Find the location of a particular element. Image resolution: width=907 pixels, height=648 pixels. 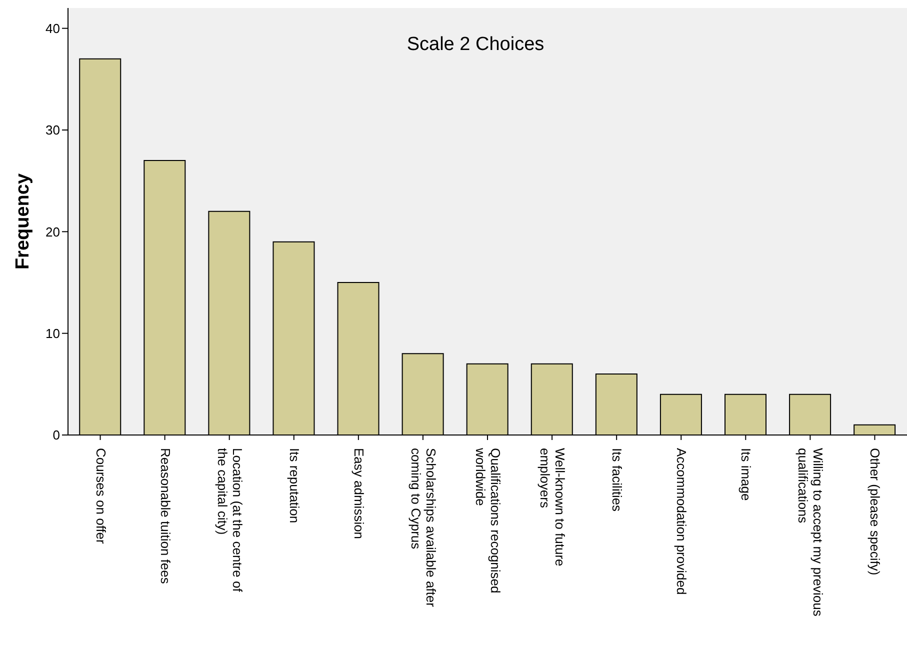

x-tick-label: Accommodation provided is located at coordinates (682, 521).